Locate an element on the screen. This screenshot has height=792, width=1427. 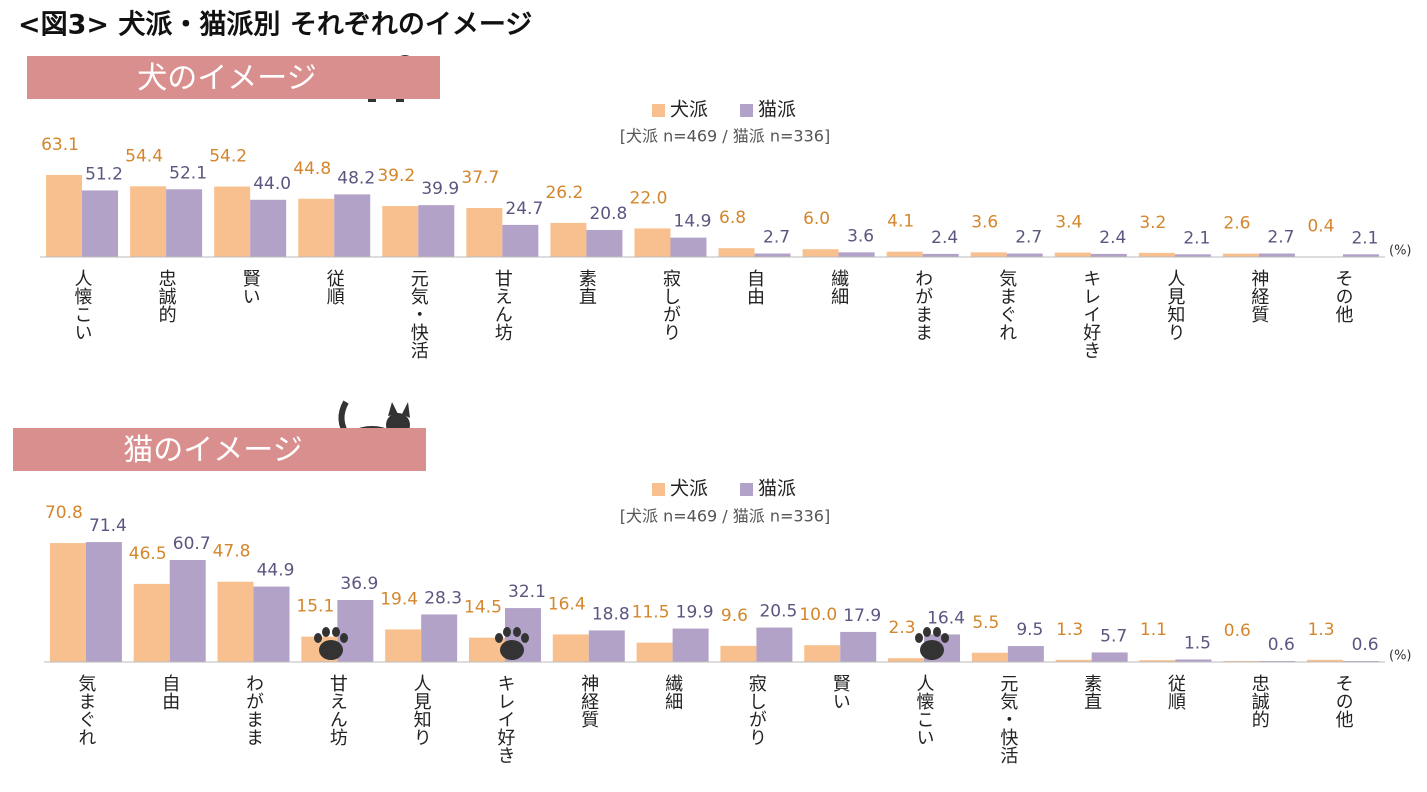
legend-label: 猫派 is located at coordinates (777, 489).